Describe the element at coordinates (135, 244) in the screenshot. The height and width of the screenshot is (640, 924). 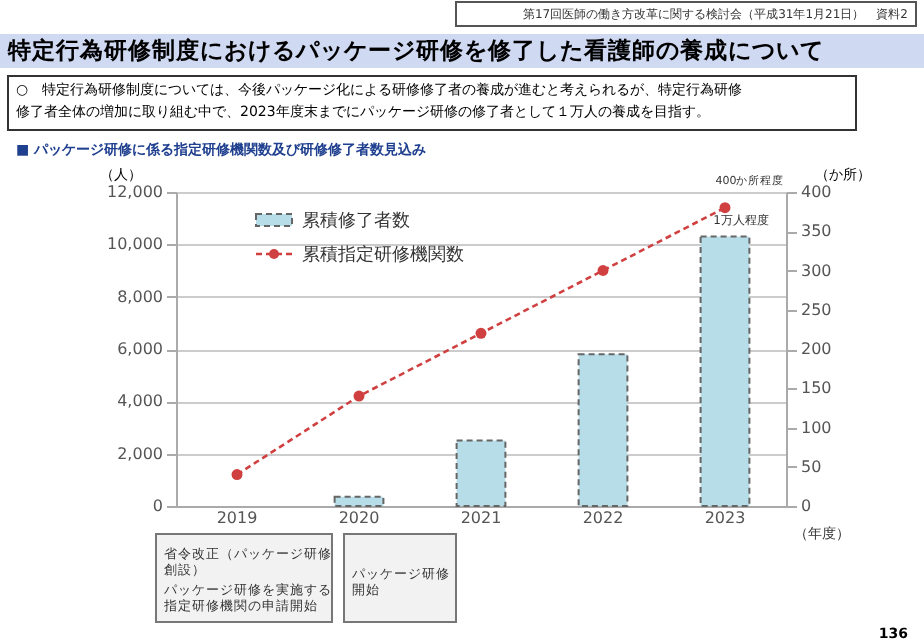
I see `y-tick-label: 10,000` at that location.